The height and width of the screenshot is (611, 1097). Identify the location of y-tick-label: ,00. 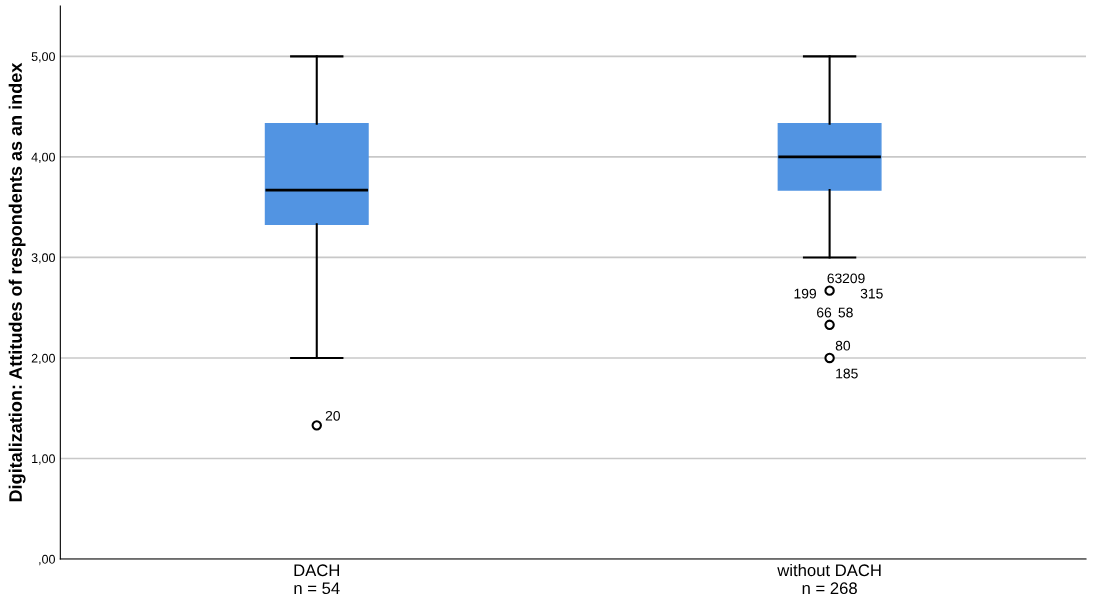
(47, 560).